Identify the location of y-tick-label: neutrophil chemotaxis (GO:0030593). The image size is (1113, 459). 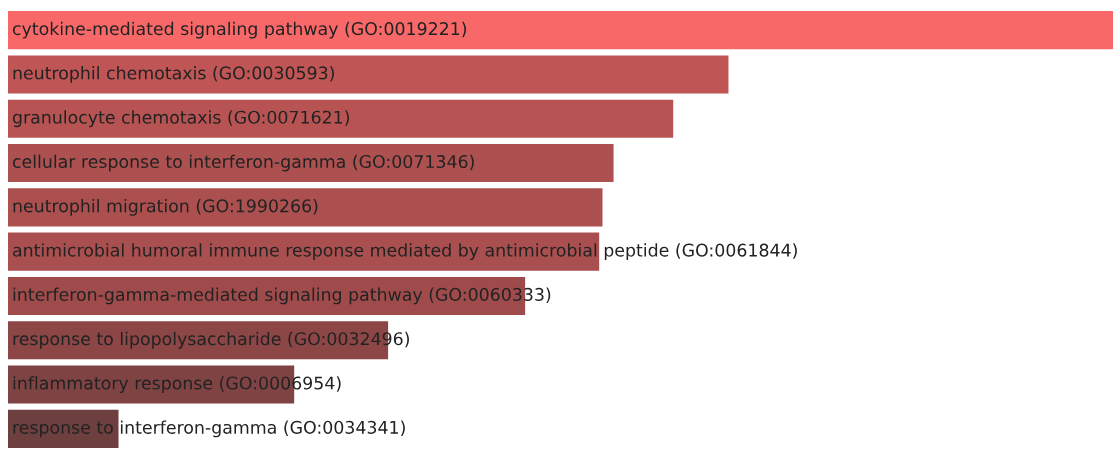
(173, 74).